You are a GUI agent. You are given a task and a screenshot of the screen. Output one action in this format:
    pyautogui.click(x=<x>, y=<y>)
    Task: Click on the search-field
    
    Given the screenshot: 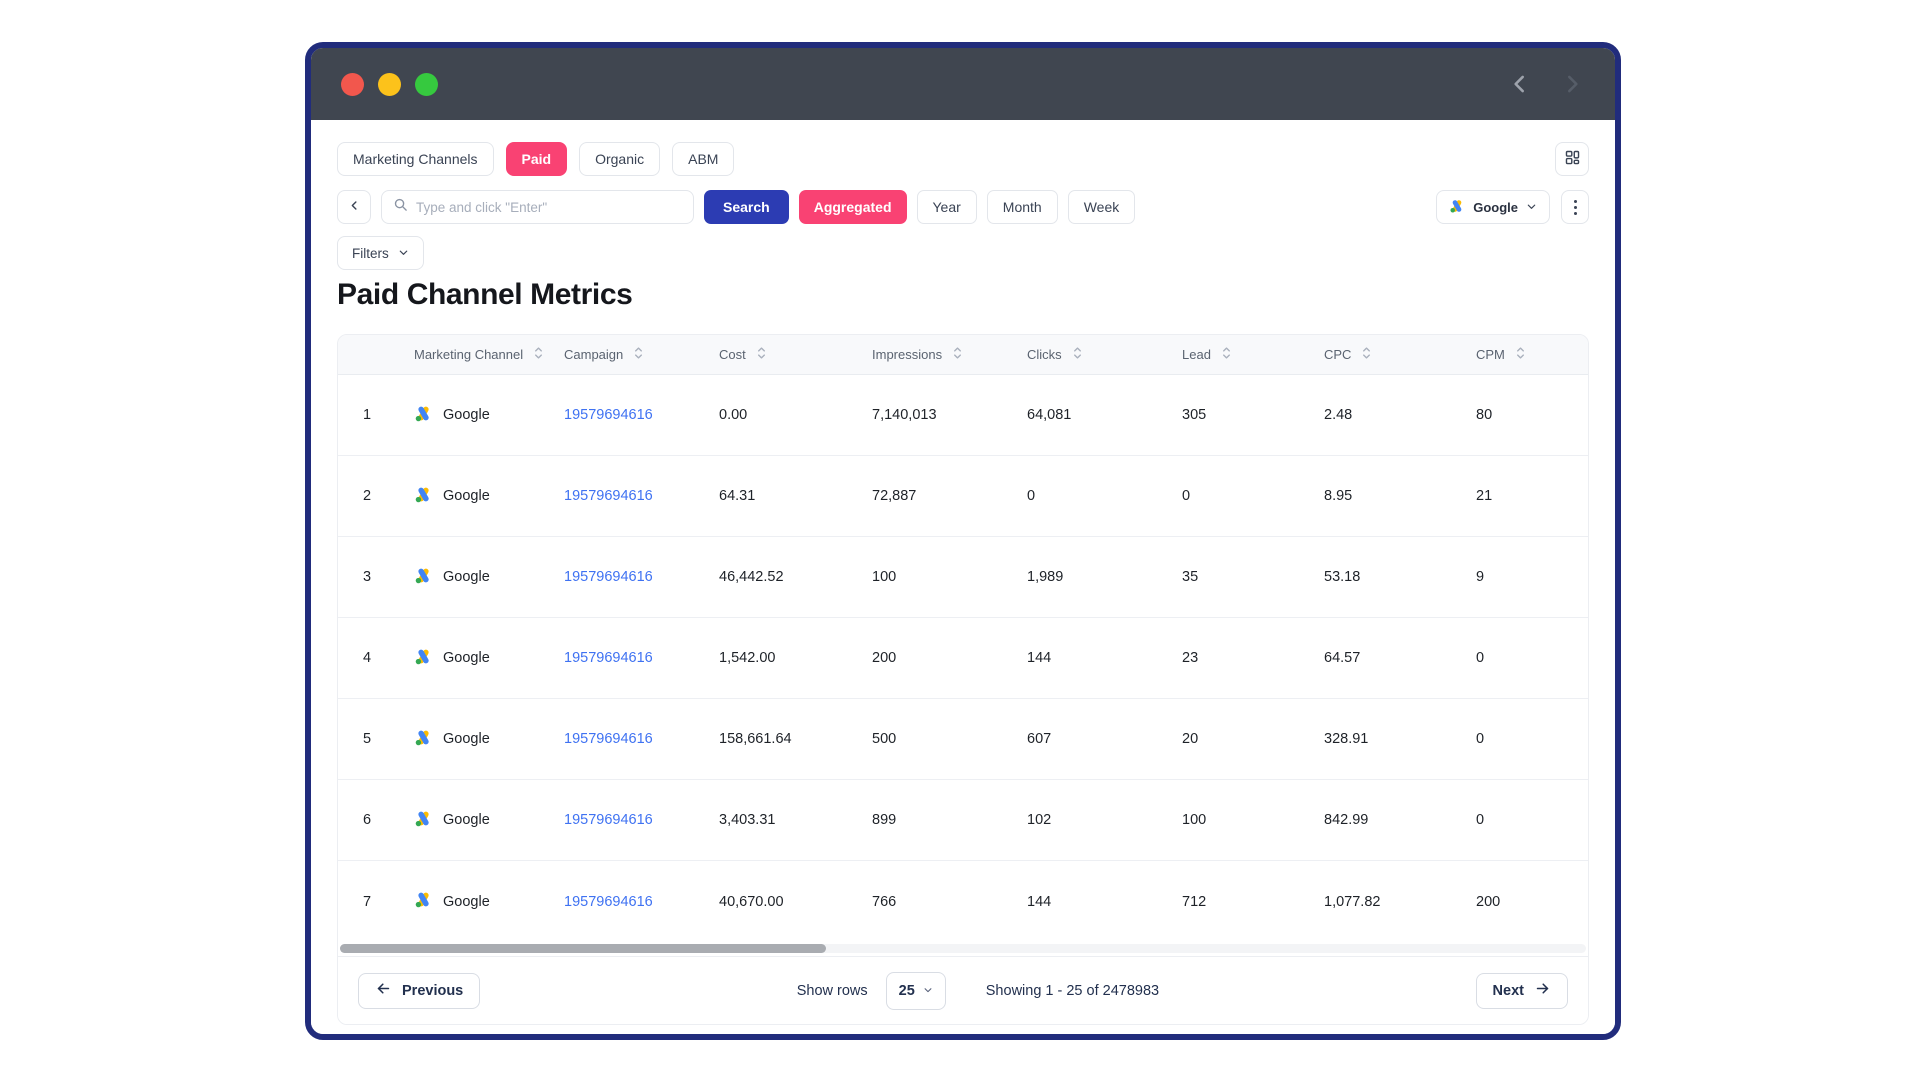 What is the action you would take?
    pyautogui.click(x=537, y=207)
    